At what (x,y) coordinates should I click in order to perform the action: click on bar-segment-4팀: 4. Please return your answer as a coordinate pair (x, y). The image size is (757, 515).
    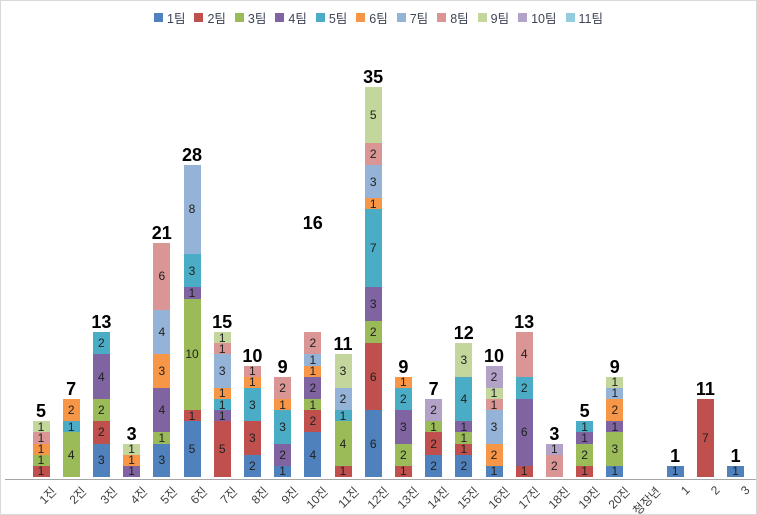
    Looking at the image, I should click on (101, 376).